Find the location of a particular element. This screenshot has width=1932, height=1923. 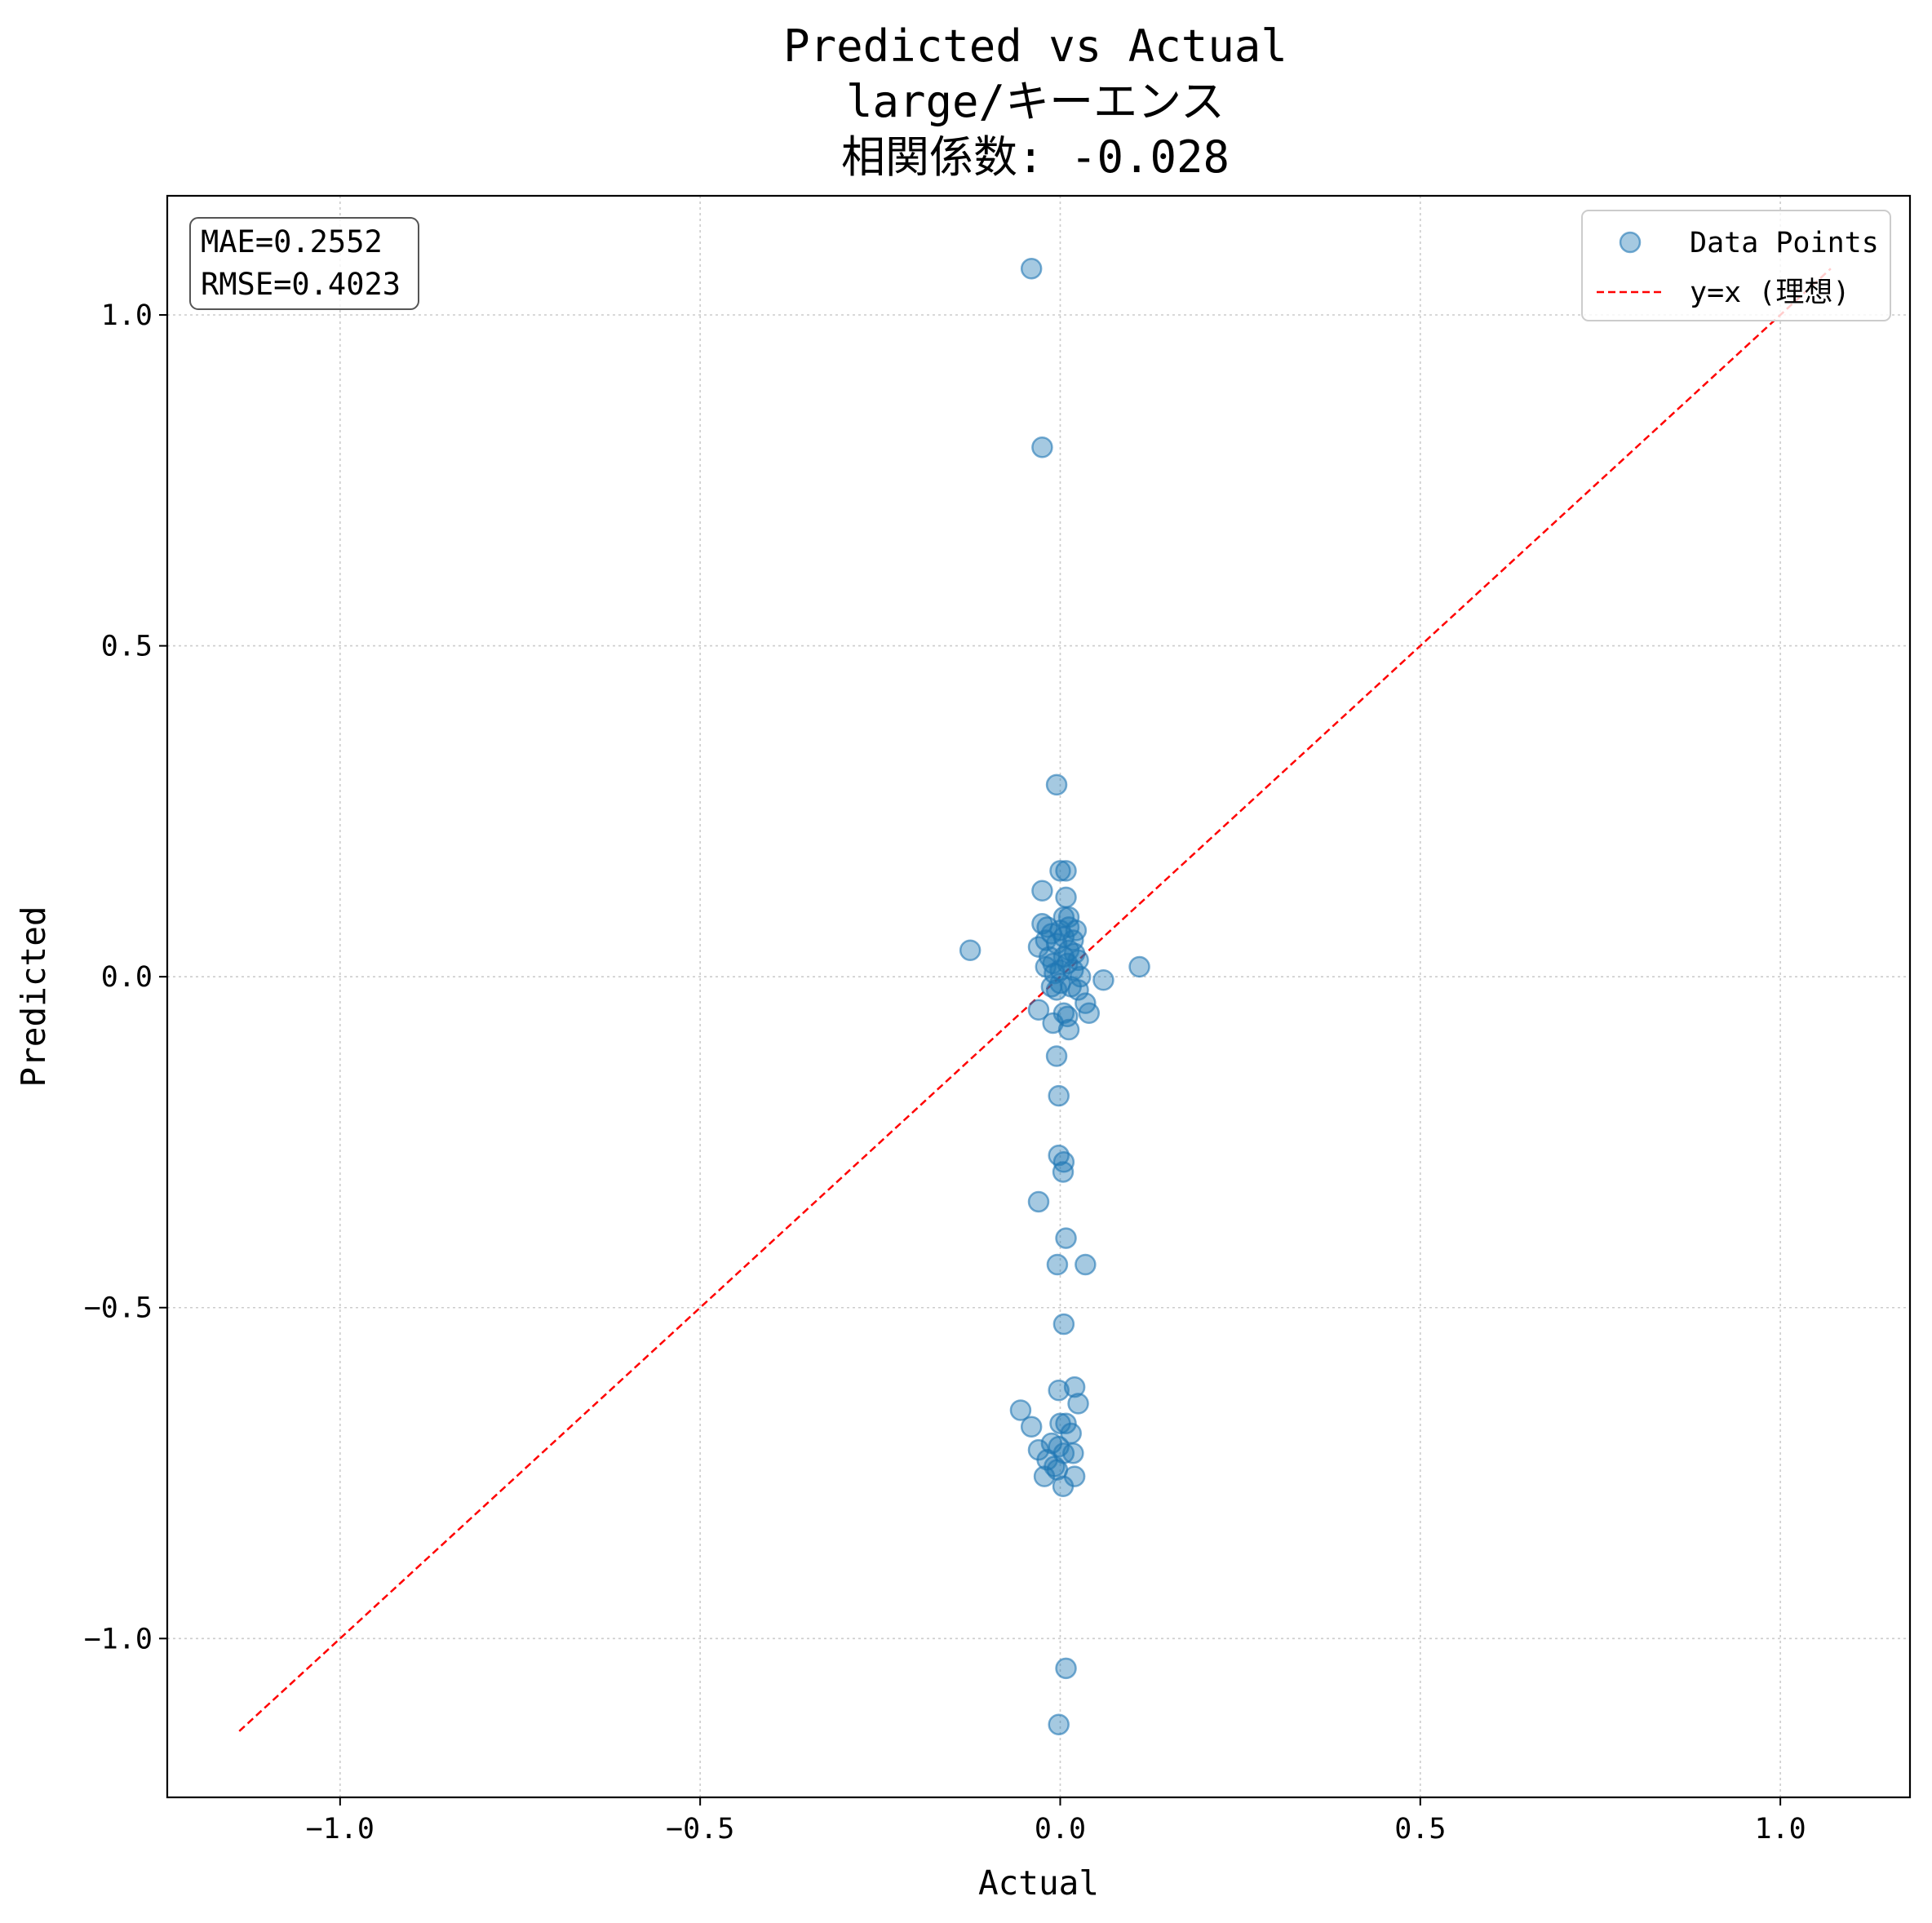

data-points is located at coordinates (1054, 997).